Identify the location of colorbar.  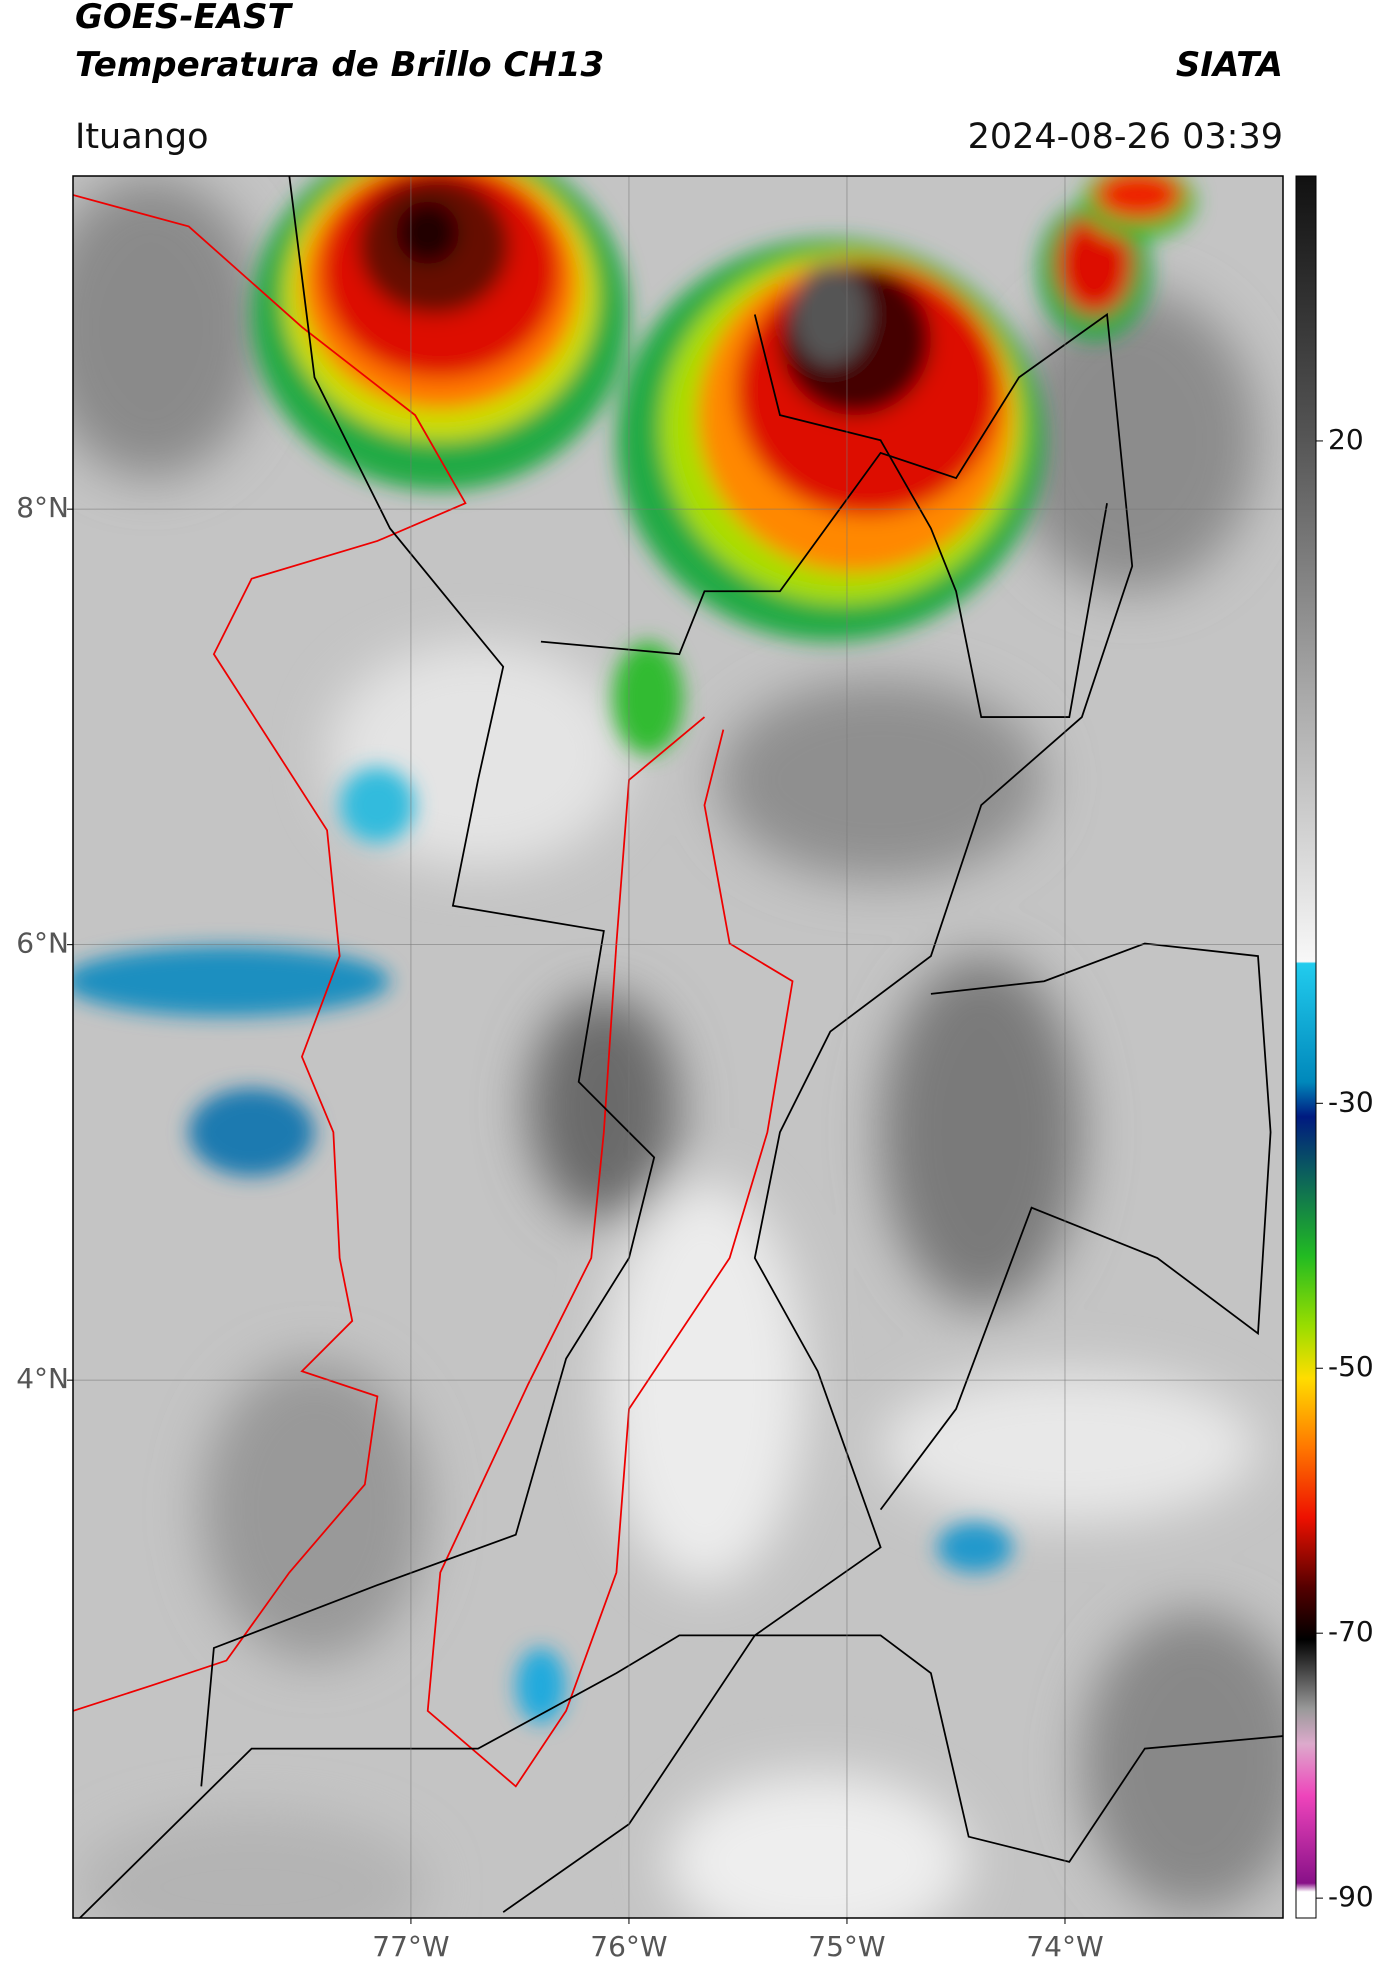
(1306, 1047).